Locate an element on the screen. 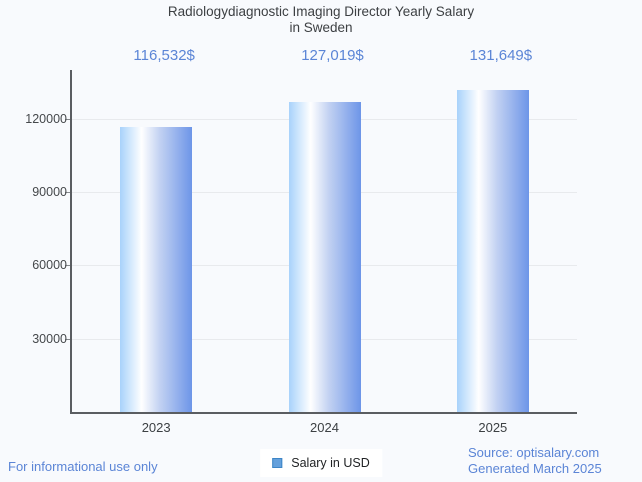 This screenshot has height=482, width=642. y-axis-tick-label: 120000 is located at coordinates (46, 118).